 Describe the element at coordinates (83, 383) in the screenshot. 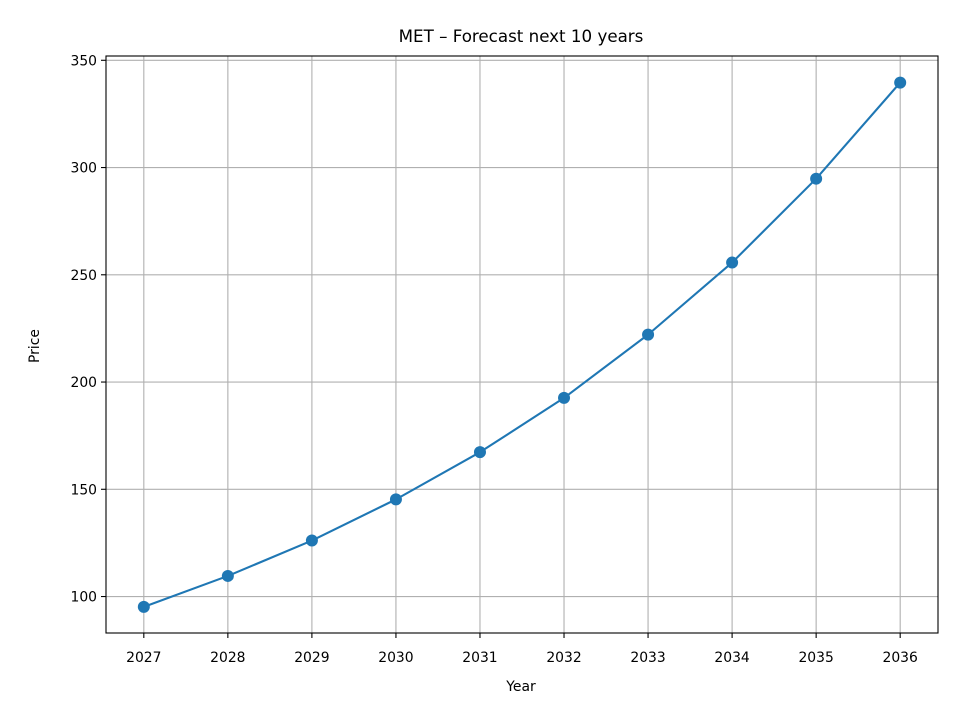

I see `y-tick-label: 200` at that location.